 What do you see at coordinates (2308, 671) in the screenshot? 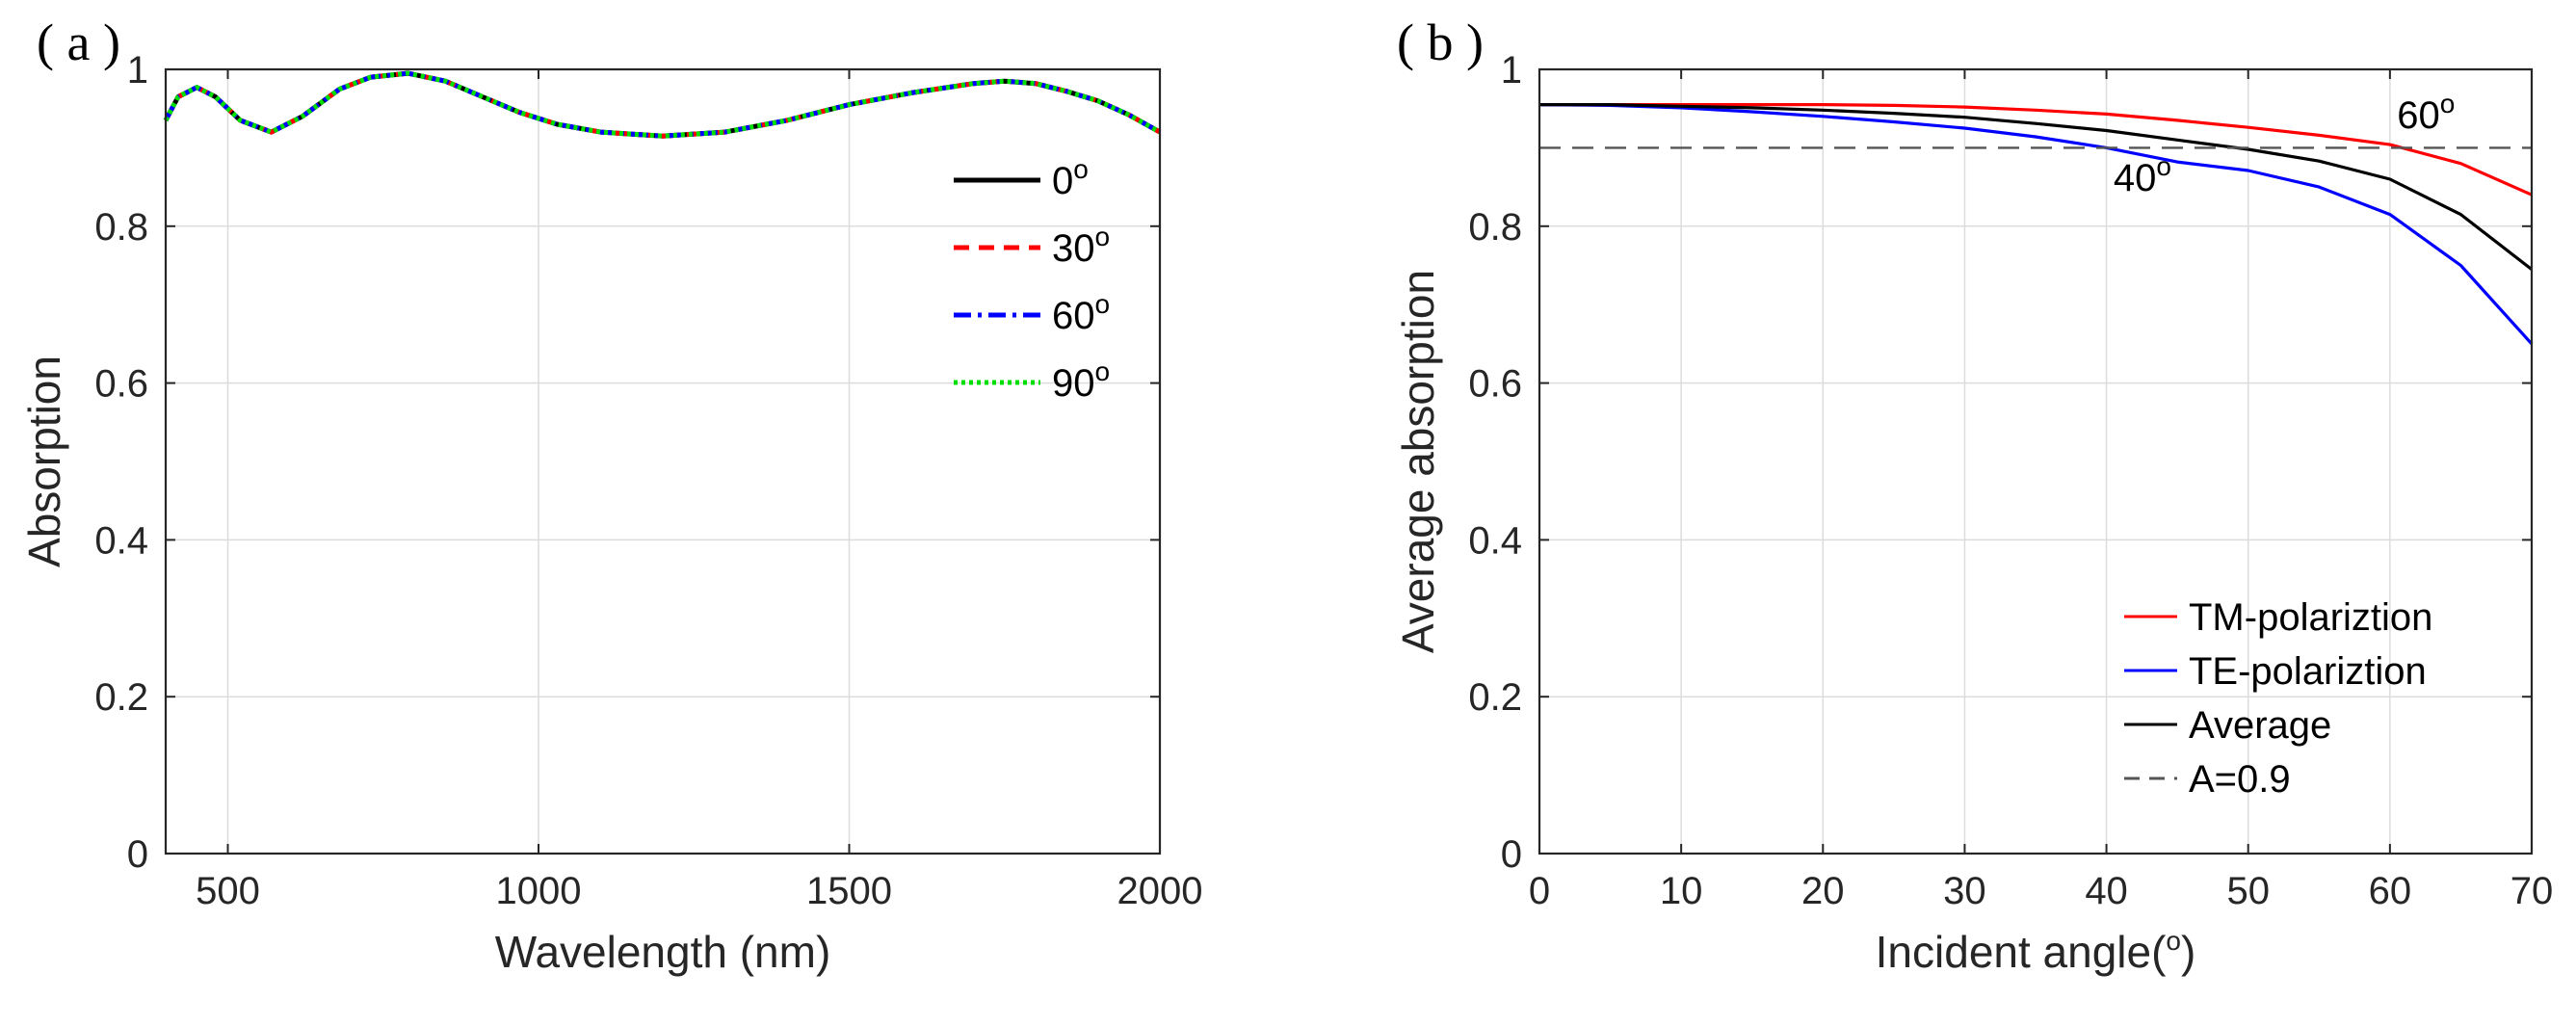
I see `legend-label: TE-polariztion` at bounding box center [2308, 671].